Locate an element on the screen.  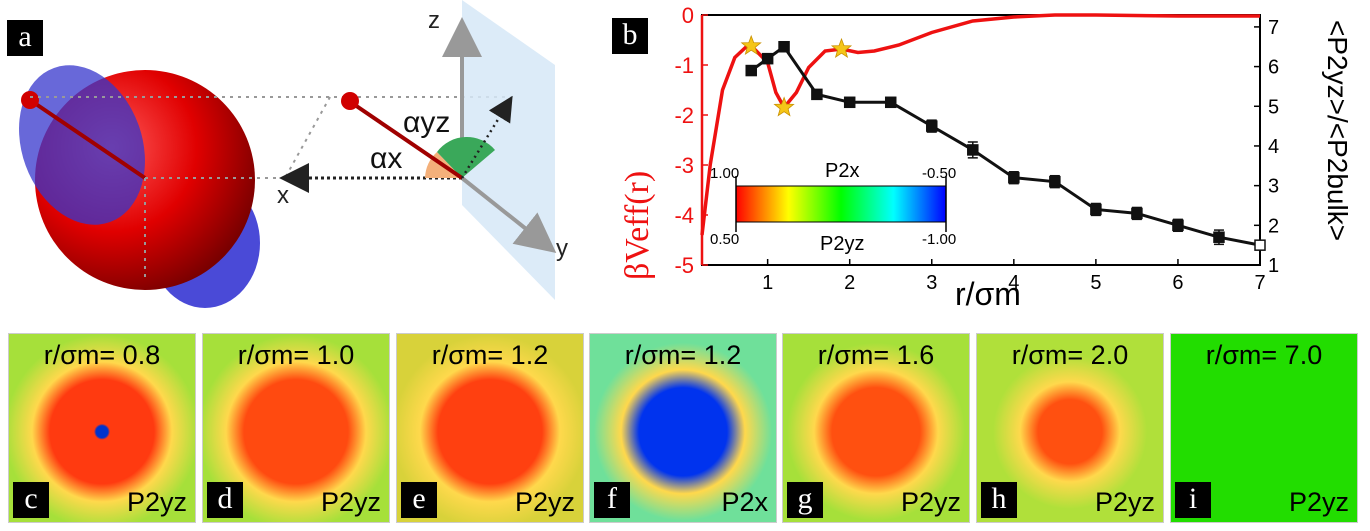
alpha-yz-arc is located at coordinates (466, 157).